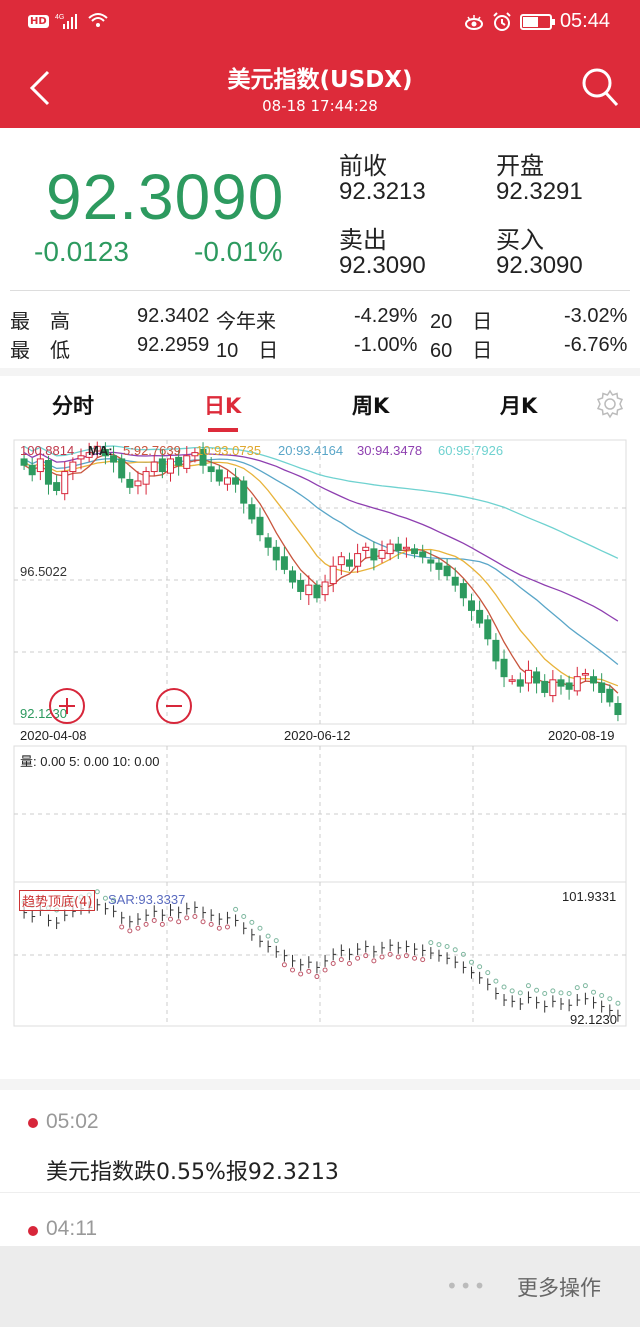 This screenshot has height=1327, width=640. I want to click on tab-intraday: 分时, so click(73, 406).